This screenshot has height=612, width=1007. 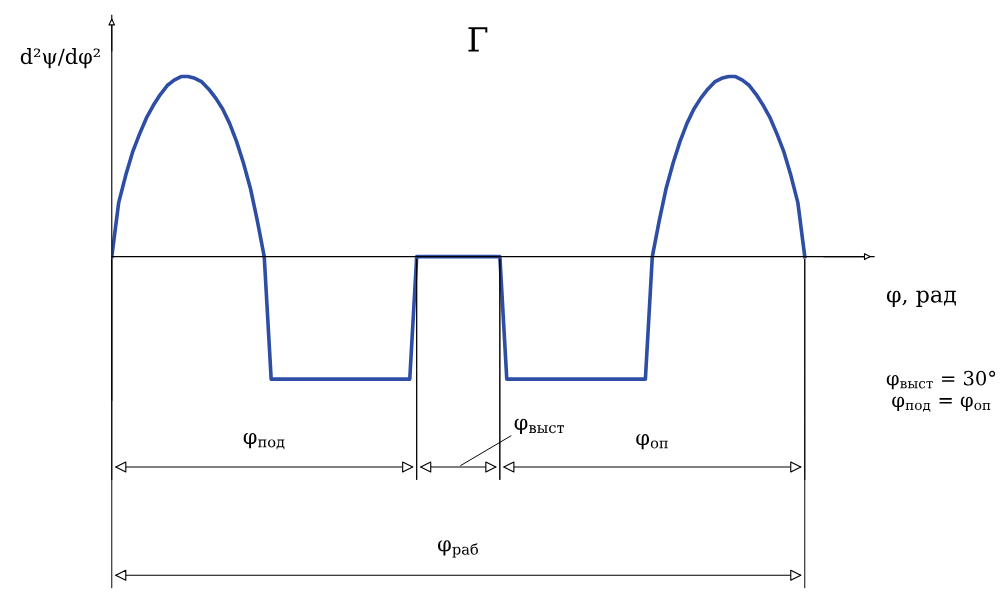 What do you see at coordinates (478, 39) in the screenshot?
I see `chart-title: Г` at bounding box center [478, 39].